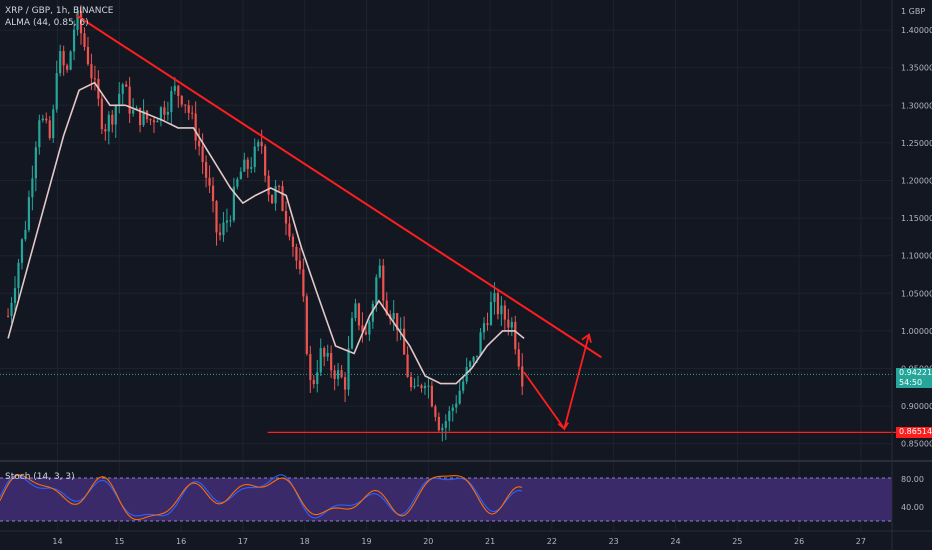  Describe the element at coordinates (916, 218) in the screenshot. I see `price-tick-label: 1.15000` at that location.